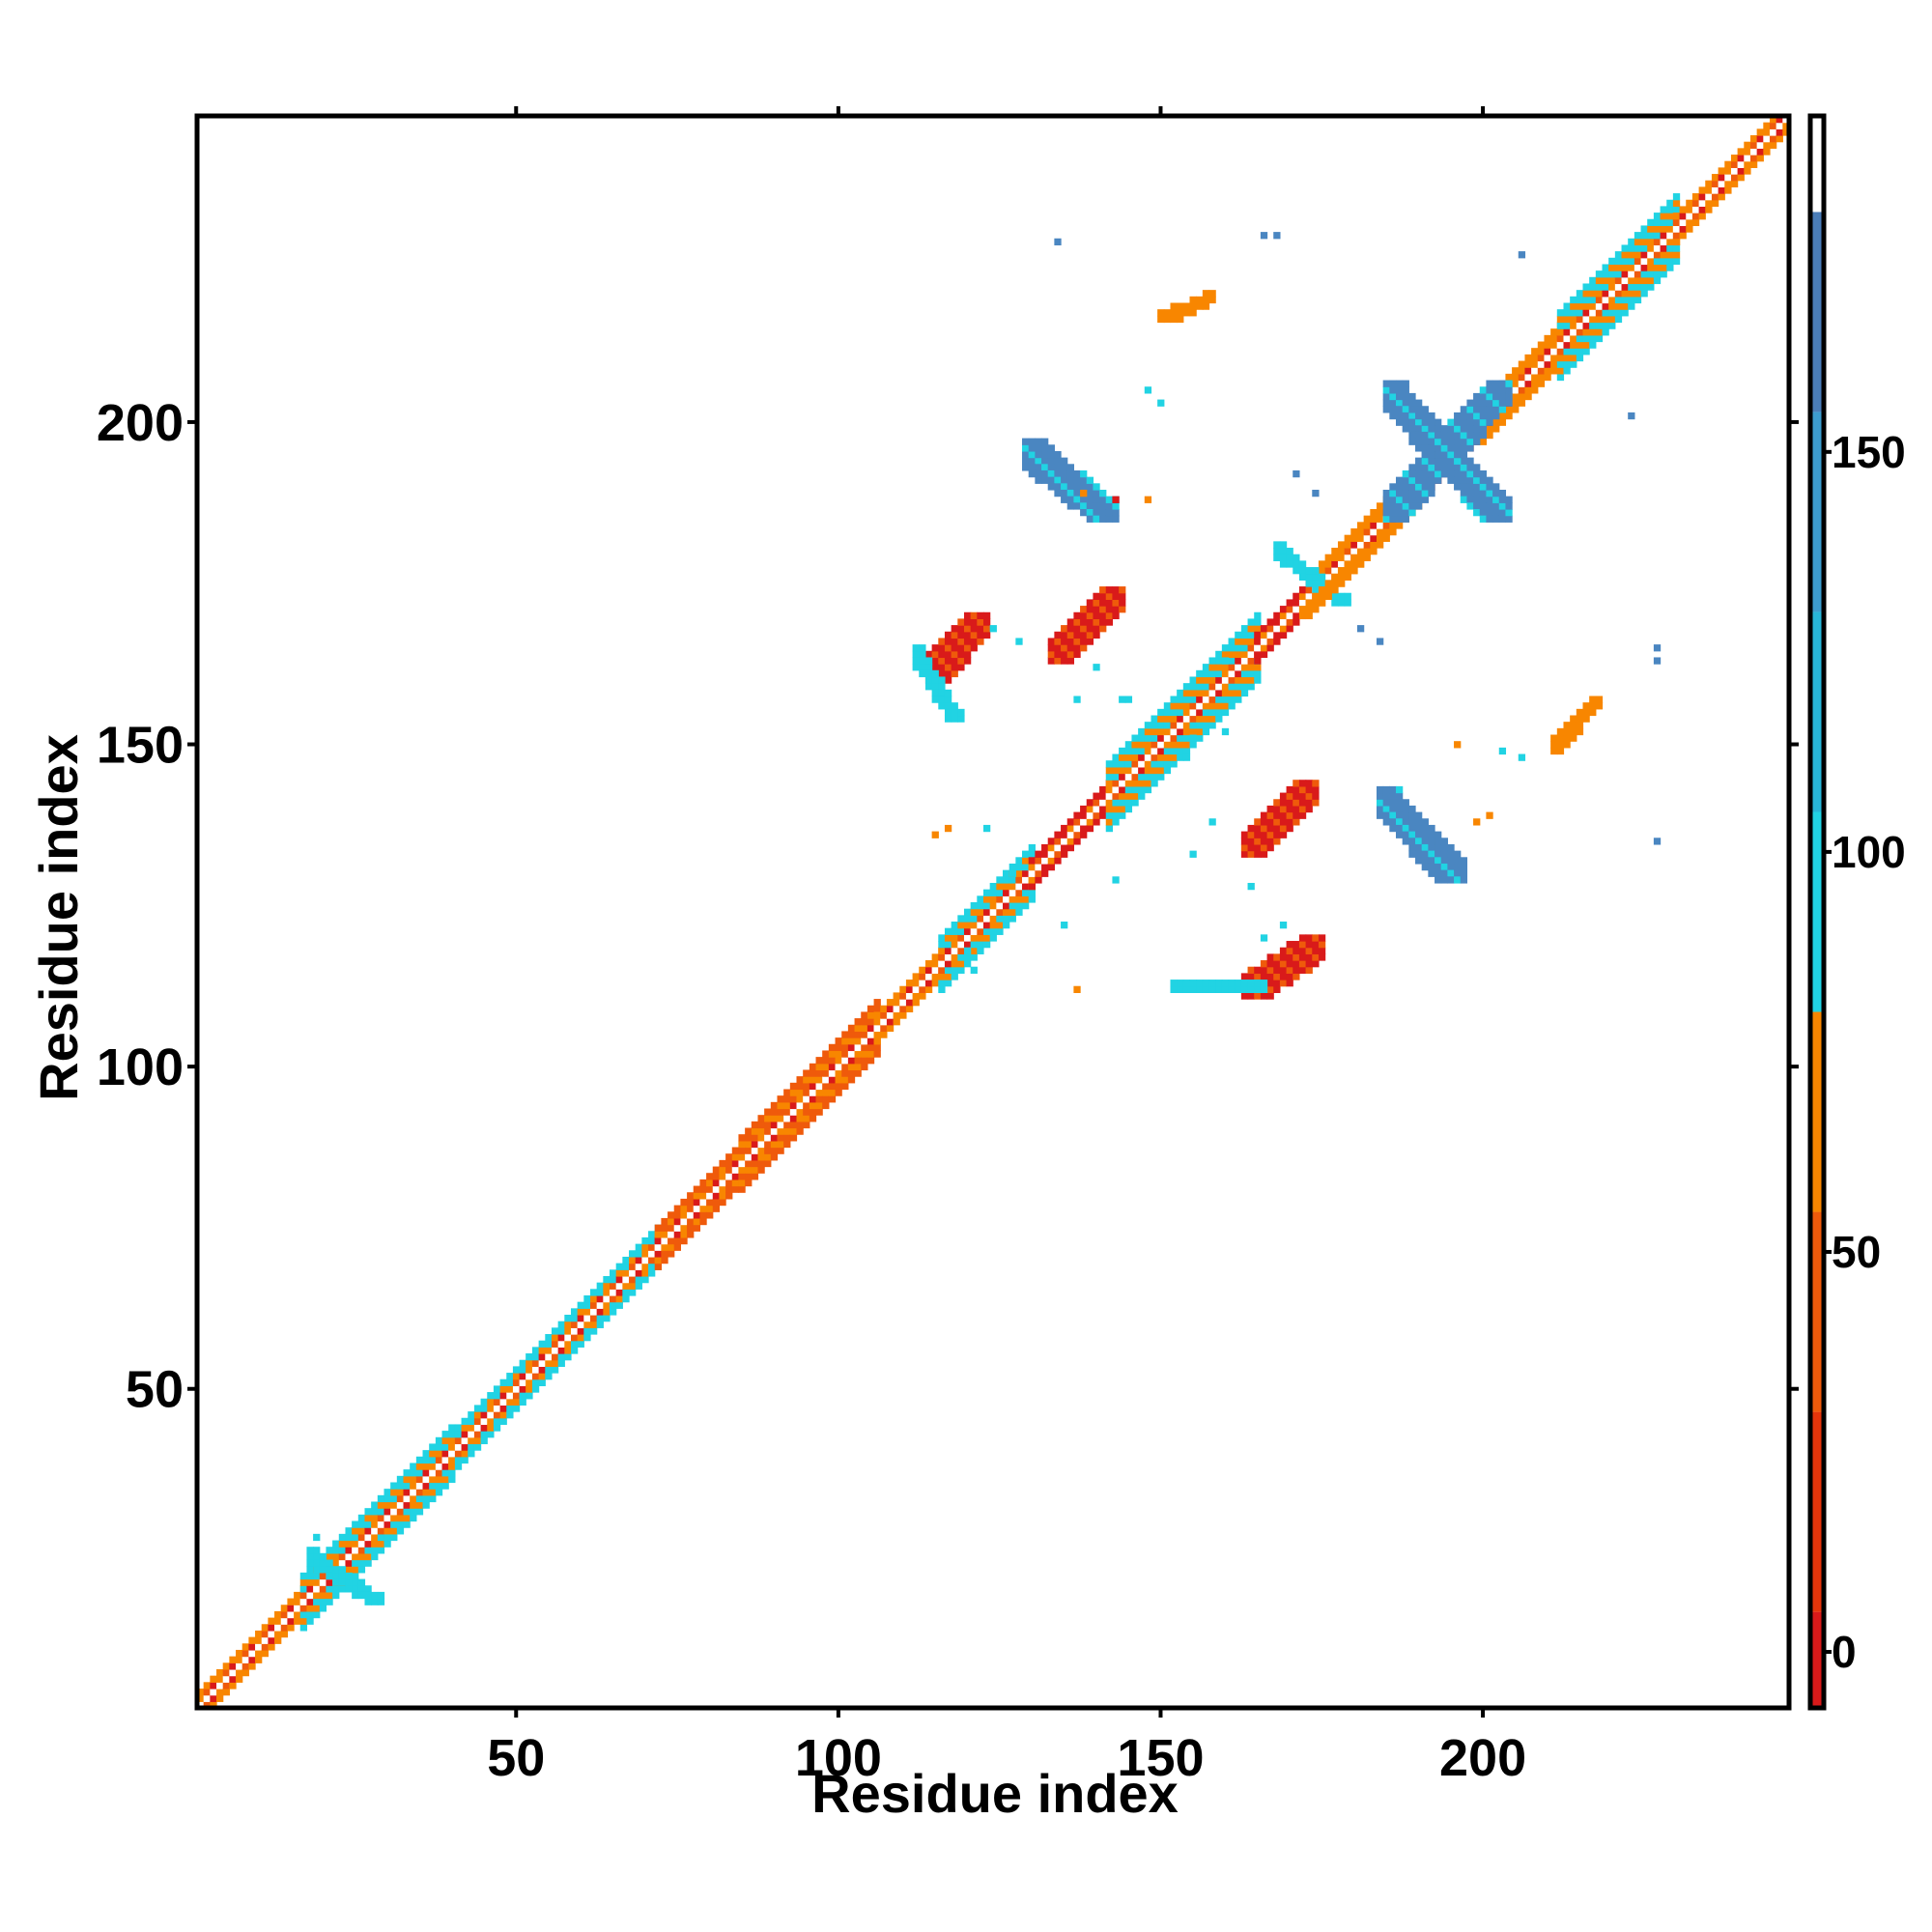  What do you see at coordinates (838, 1758) in the screenshot?
I see `x-tick-label: 100` at bounding box center [838, 1758].